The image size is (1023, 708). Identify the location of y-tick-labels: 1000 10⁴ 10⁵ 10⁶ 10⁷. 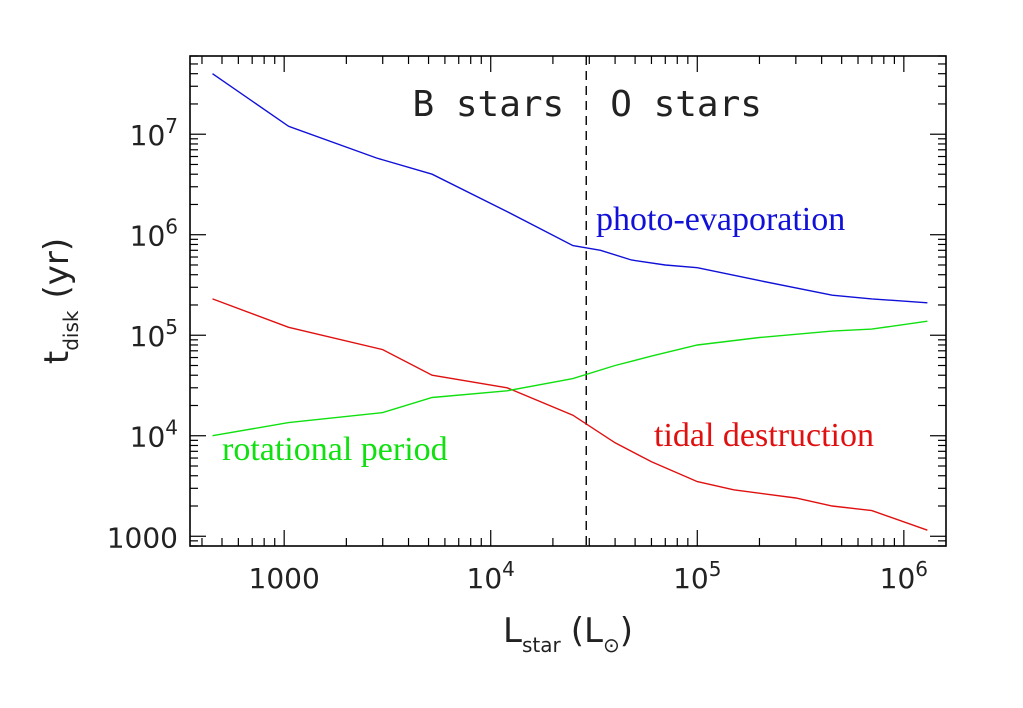
(142, 334).